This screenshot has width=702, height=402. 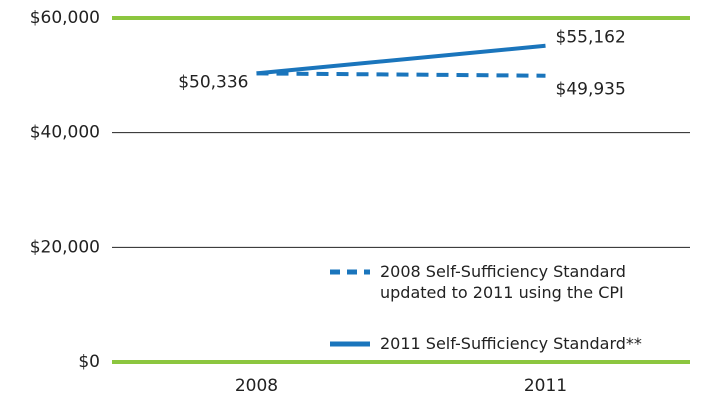 I want to click on x-tick-label: 2011, so click(x=545, y=386).